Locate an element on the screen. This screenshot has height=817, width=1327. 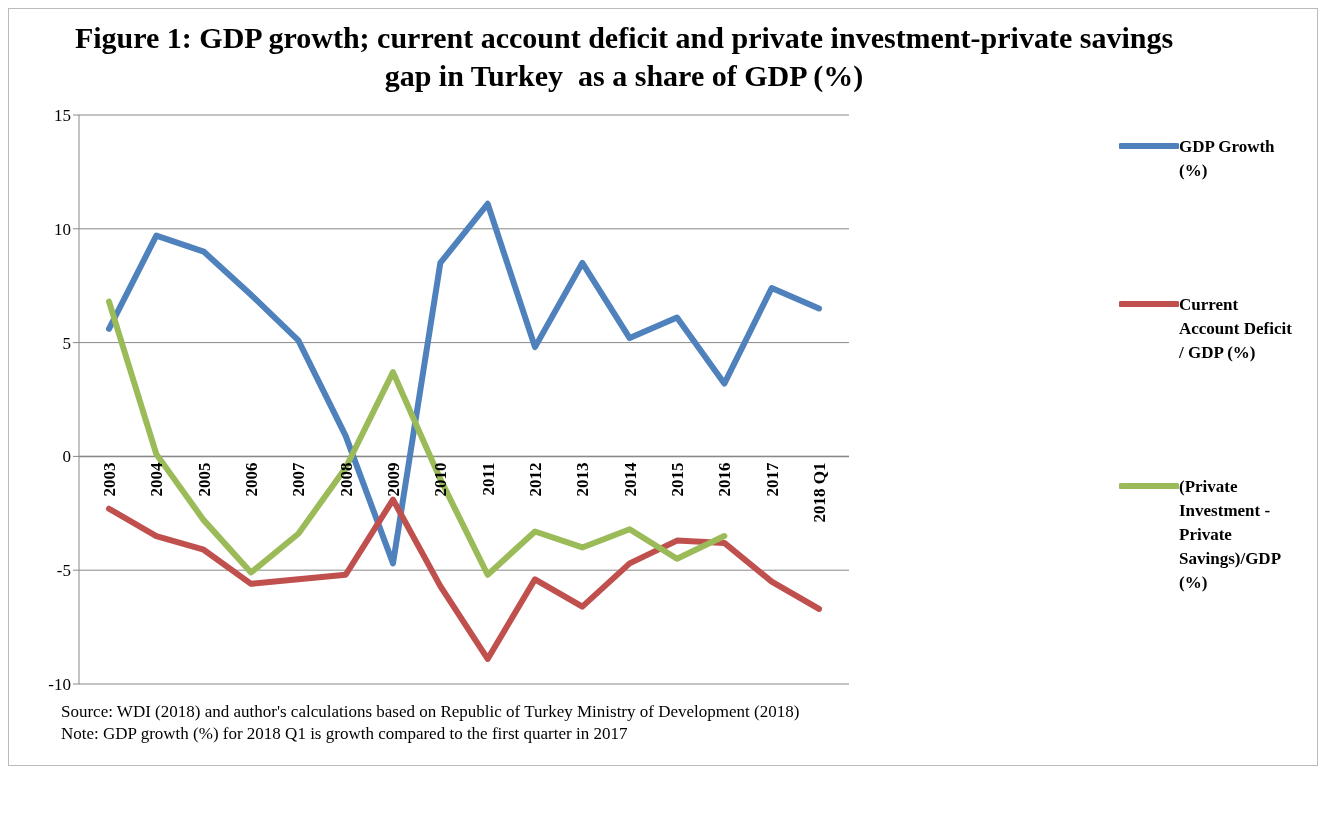
legend-label: Current Account Deficit / GDP (%) is located at coordinates (1236, 329).